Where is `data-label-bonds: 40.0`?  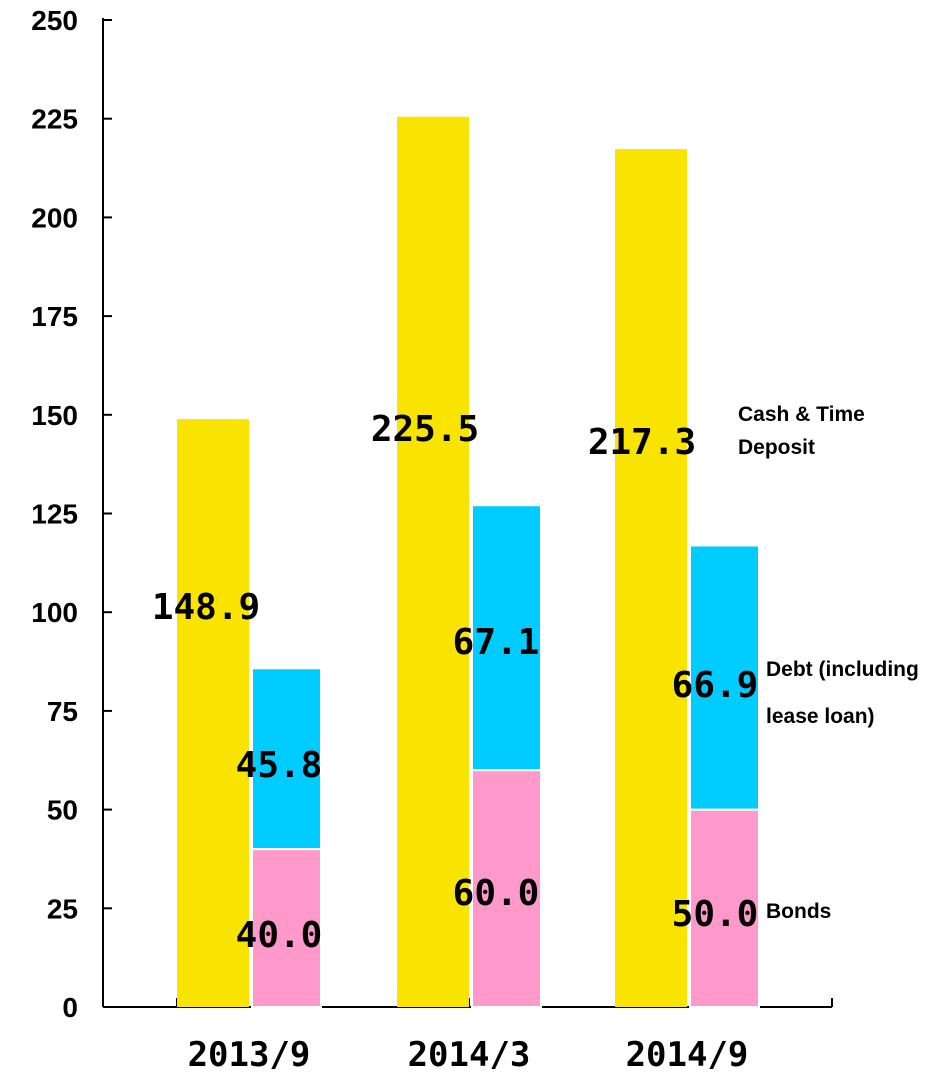
data-label-bonds: 40.0 is located at coordinates (279, 935).